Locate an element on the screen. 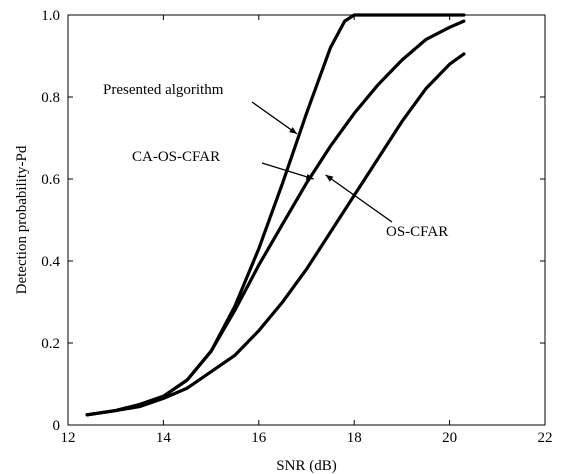 The width and height of the screenshot is (570, 474). annotation-arrow-presented-algorithm-head is located at coordinates (293, 130).